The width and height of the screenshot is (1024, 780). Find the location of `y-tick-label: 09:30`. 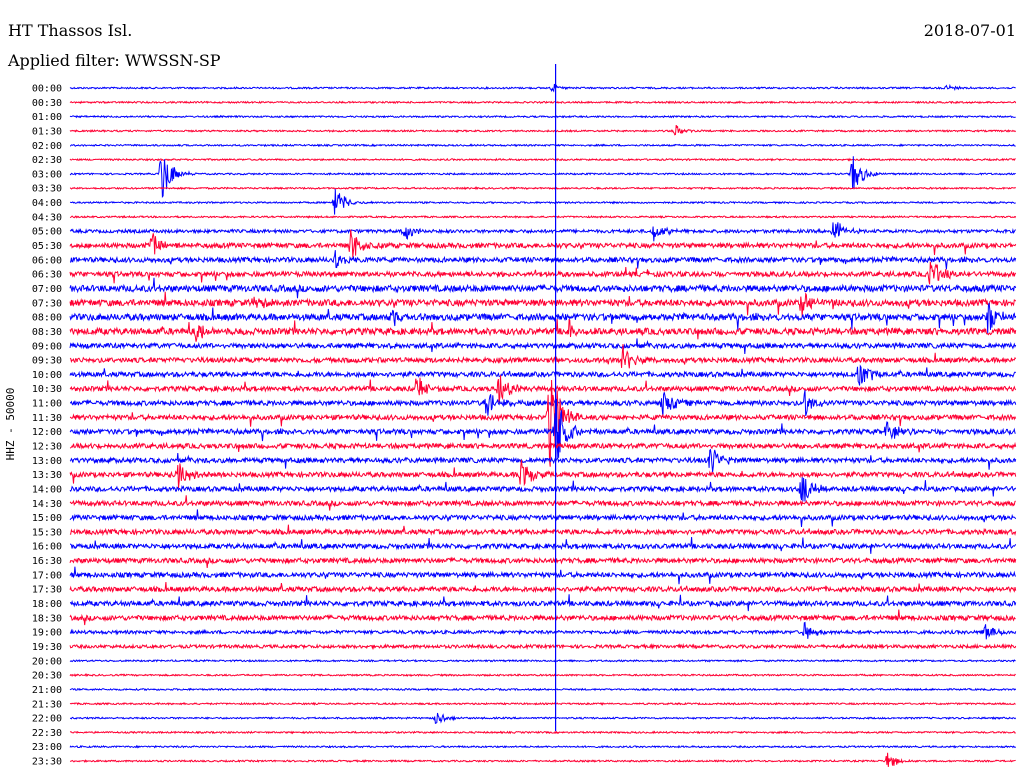

y-tick-label: 09:30 is located at coordinates (47, 361).